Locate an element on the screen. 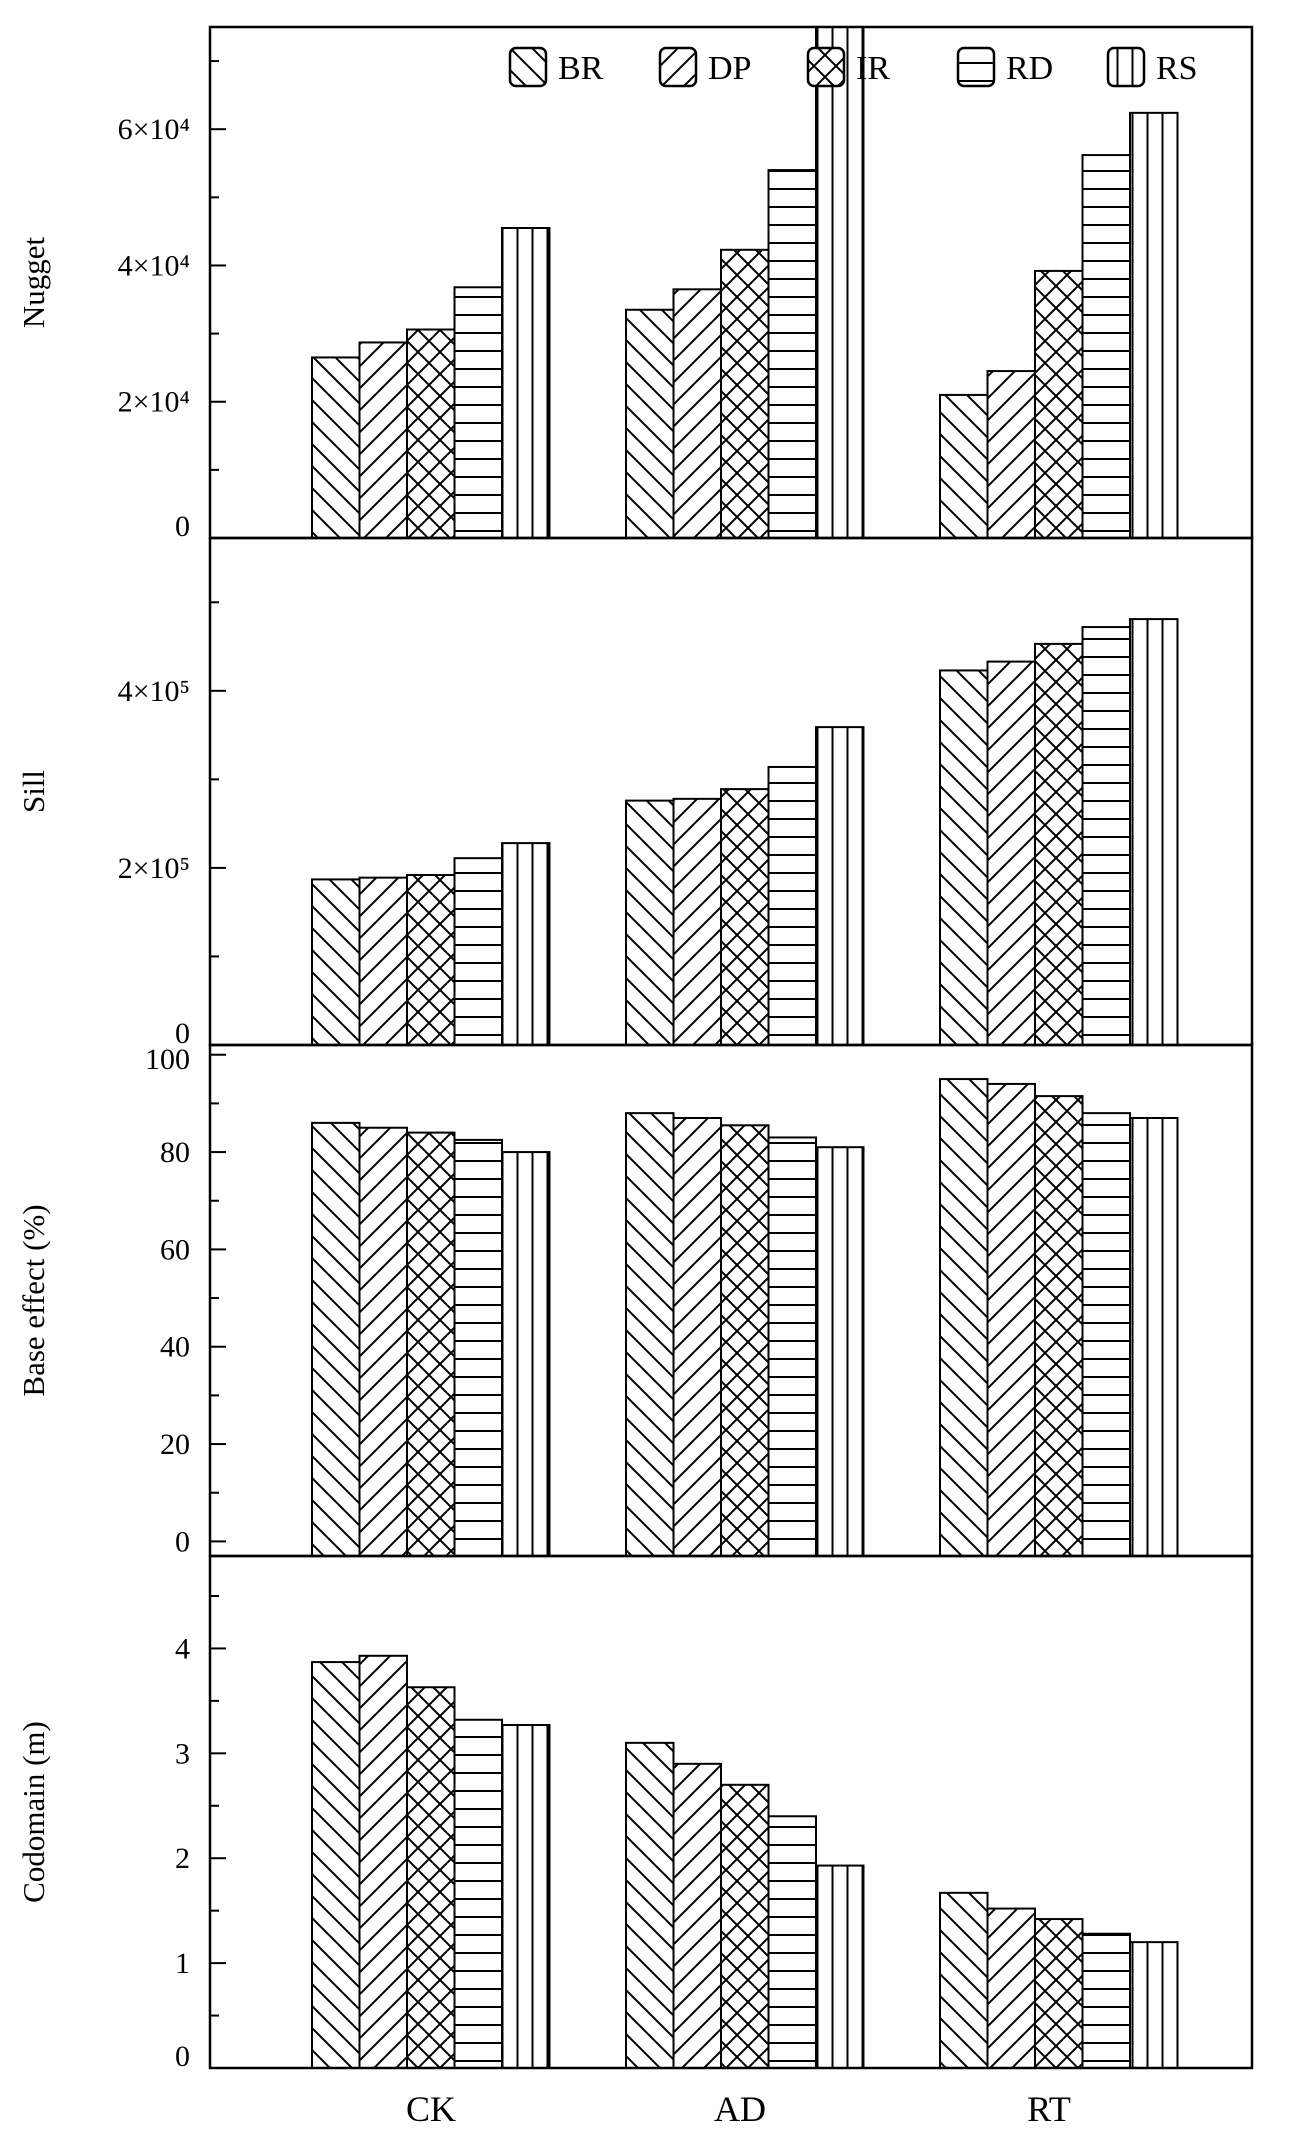  bar-sill-ck-ir is located at coordinates (431, 960).